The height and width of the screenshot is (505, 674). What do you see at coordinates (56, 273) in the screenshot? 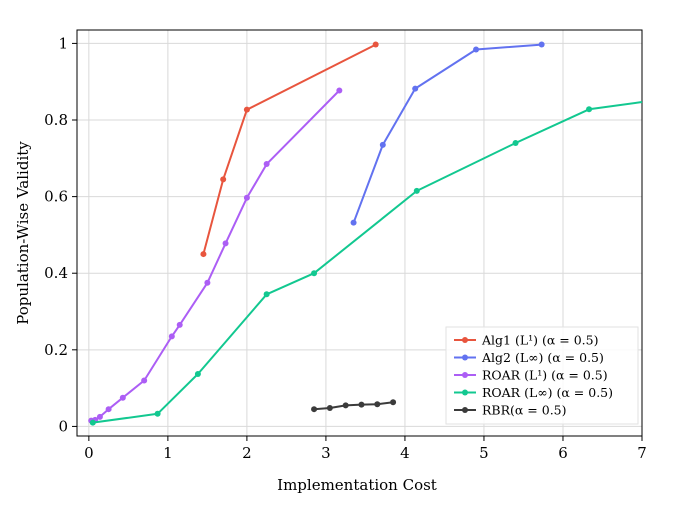
I see `y-tick-label: 0.4` at bounding box center [56, 273].